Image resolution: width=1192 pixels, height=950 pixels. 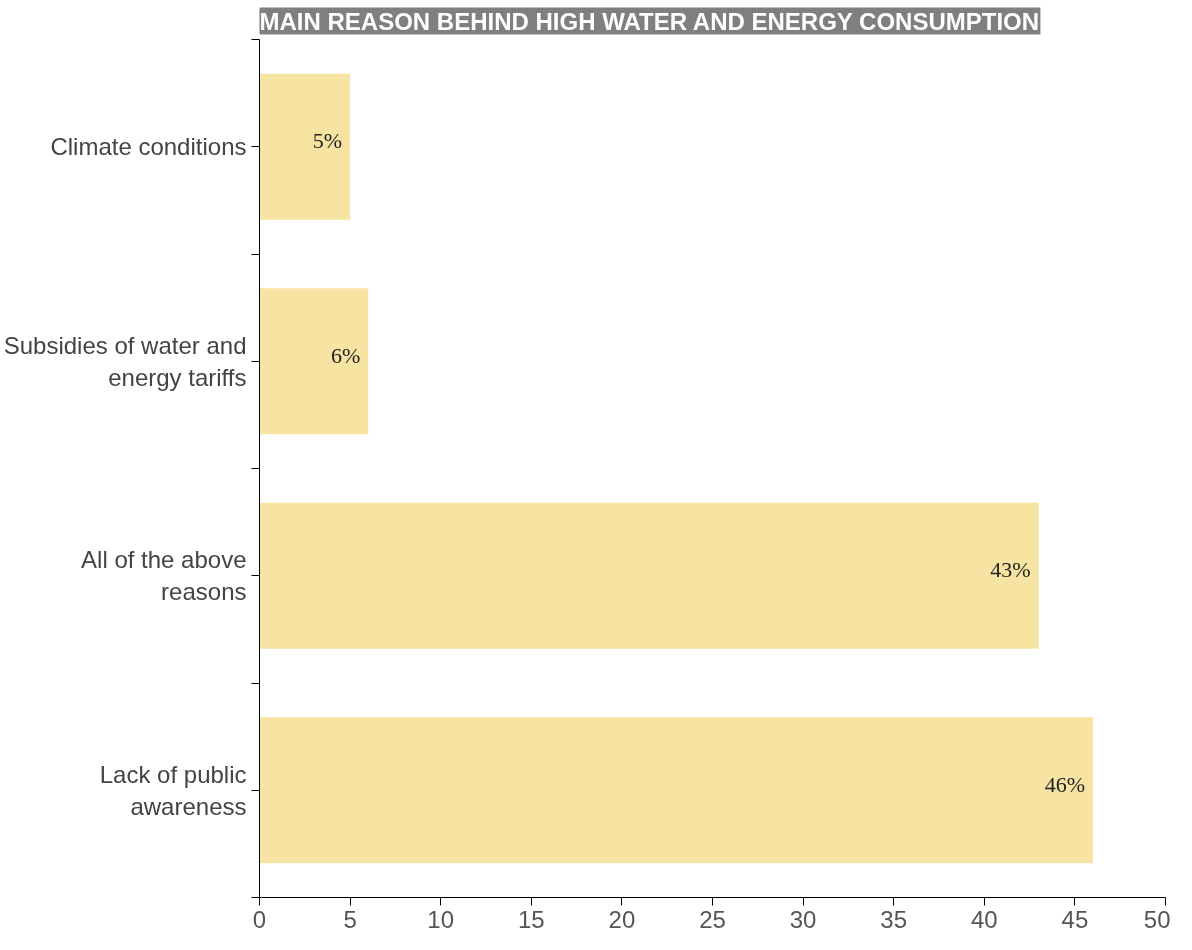 What do you see at coordinates (1065, 784) in the screenshot?
I see `data-label: 46%` at bounding box center [1065, 784].